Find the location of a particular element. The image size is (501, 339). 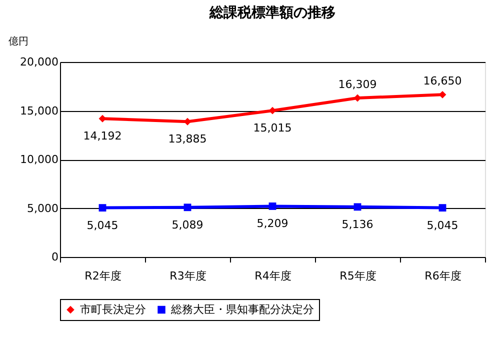

y-tick-label: 15,000 is located at coordinates (39, 111).